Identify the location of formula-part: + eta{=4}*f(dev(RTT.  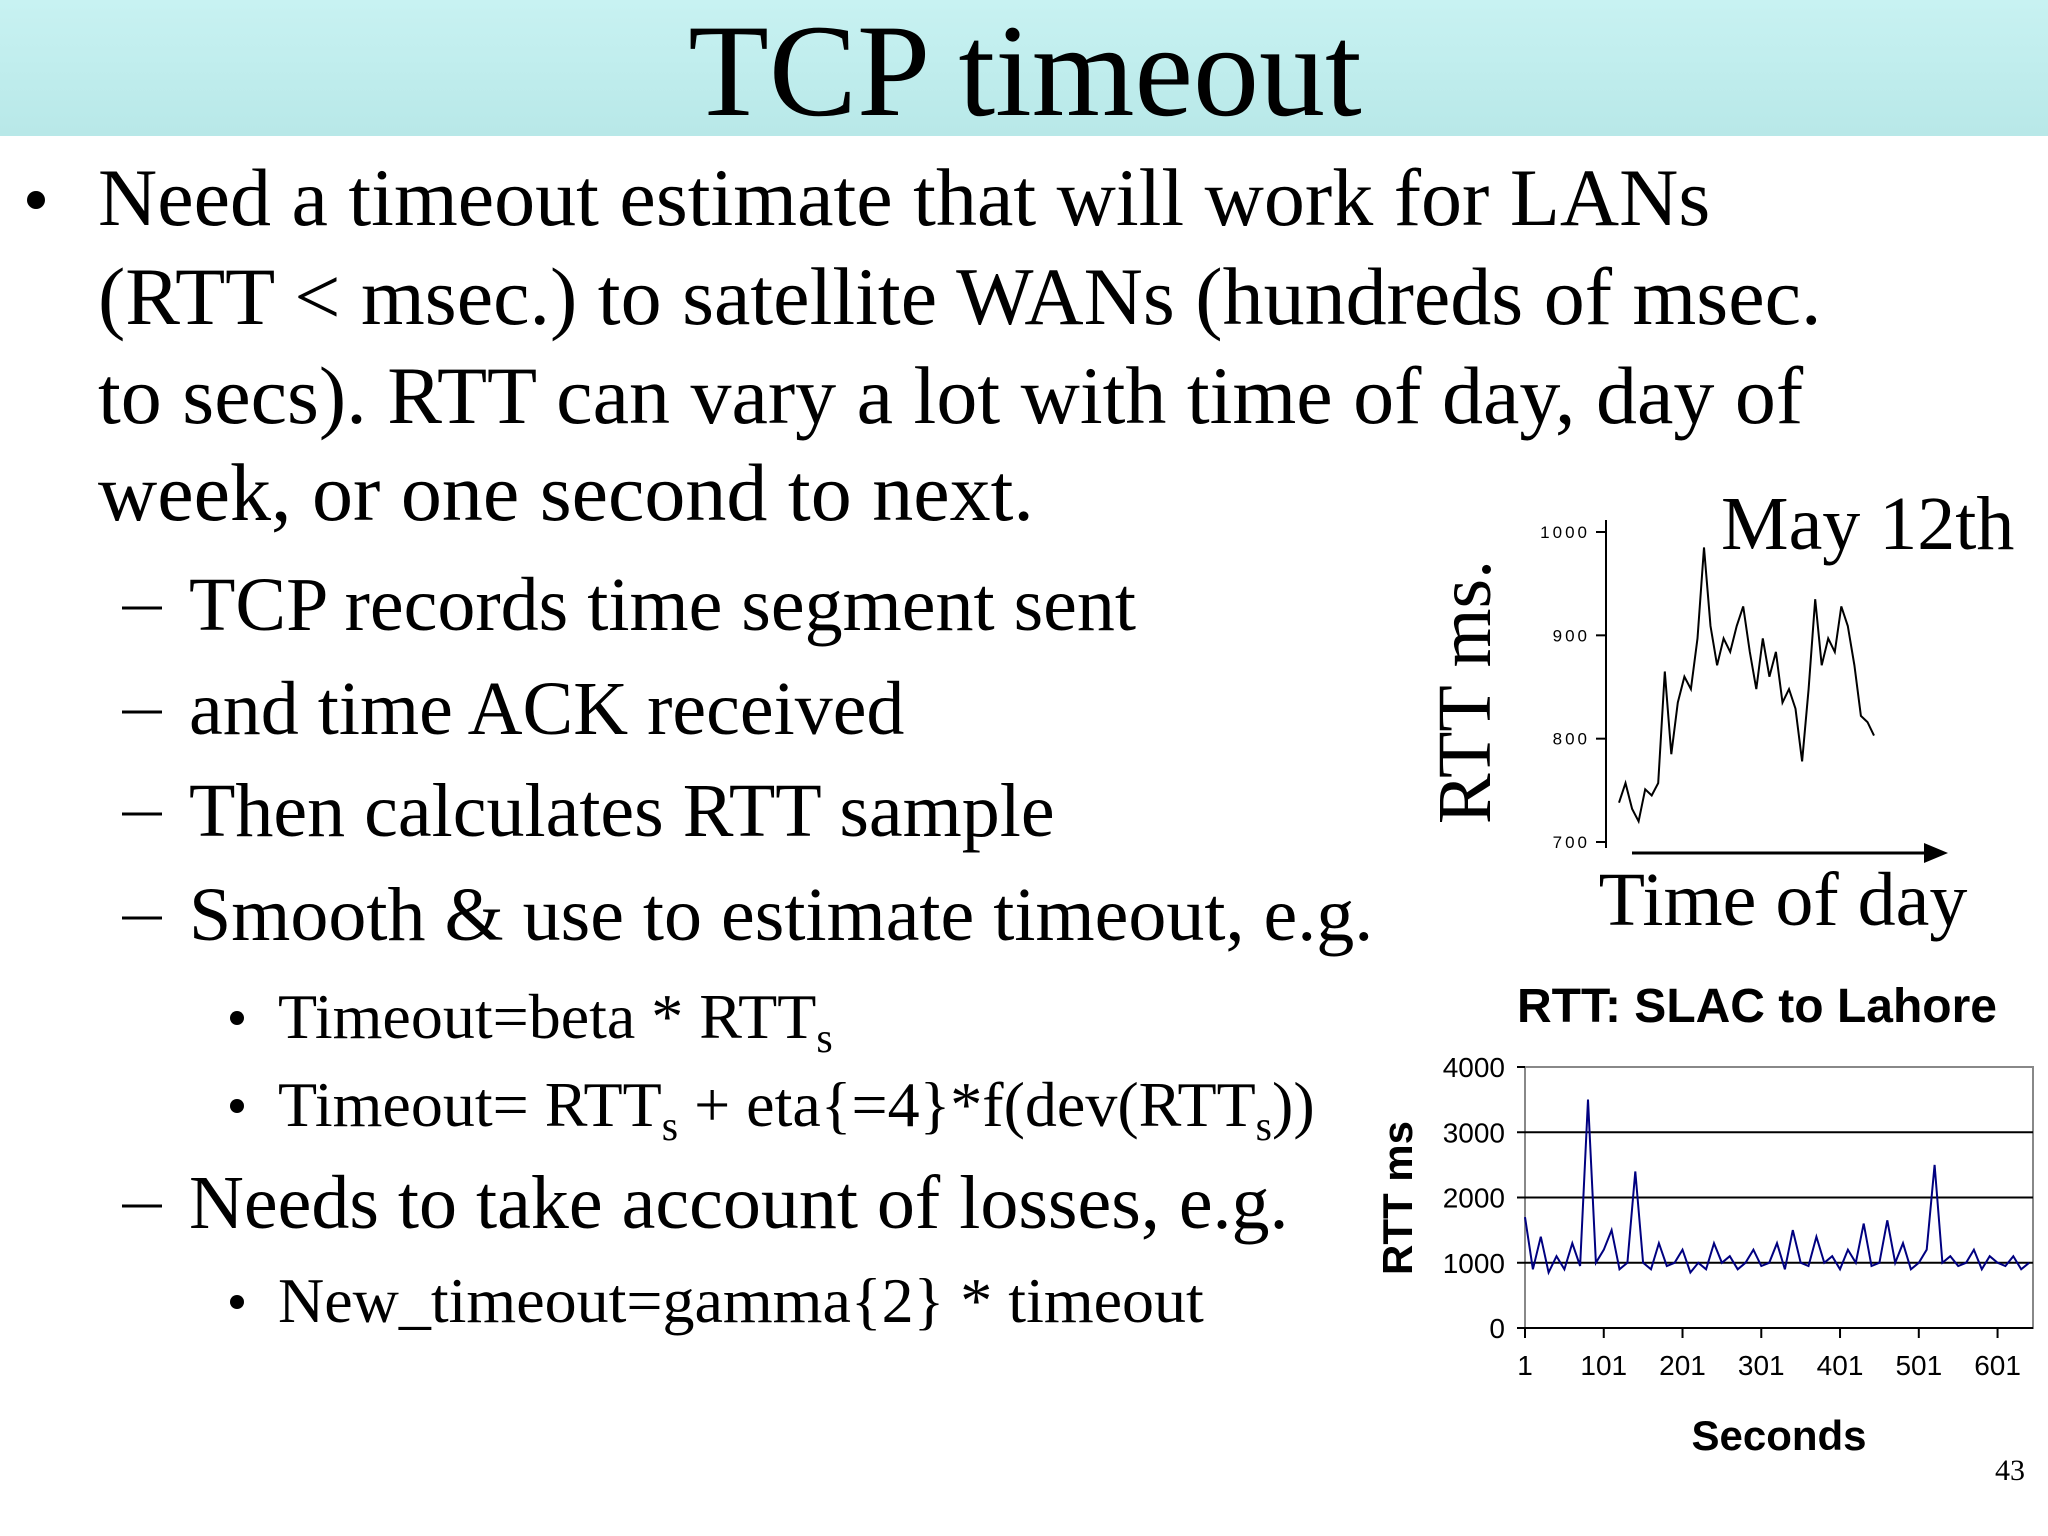
(967, 1104).